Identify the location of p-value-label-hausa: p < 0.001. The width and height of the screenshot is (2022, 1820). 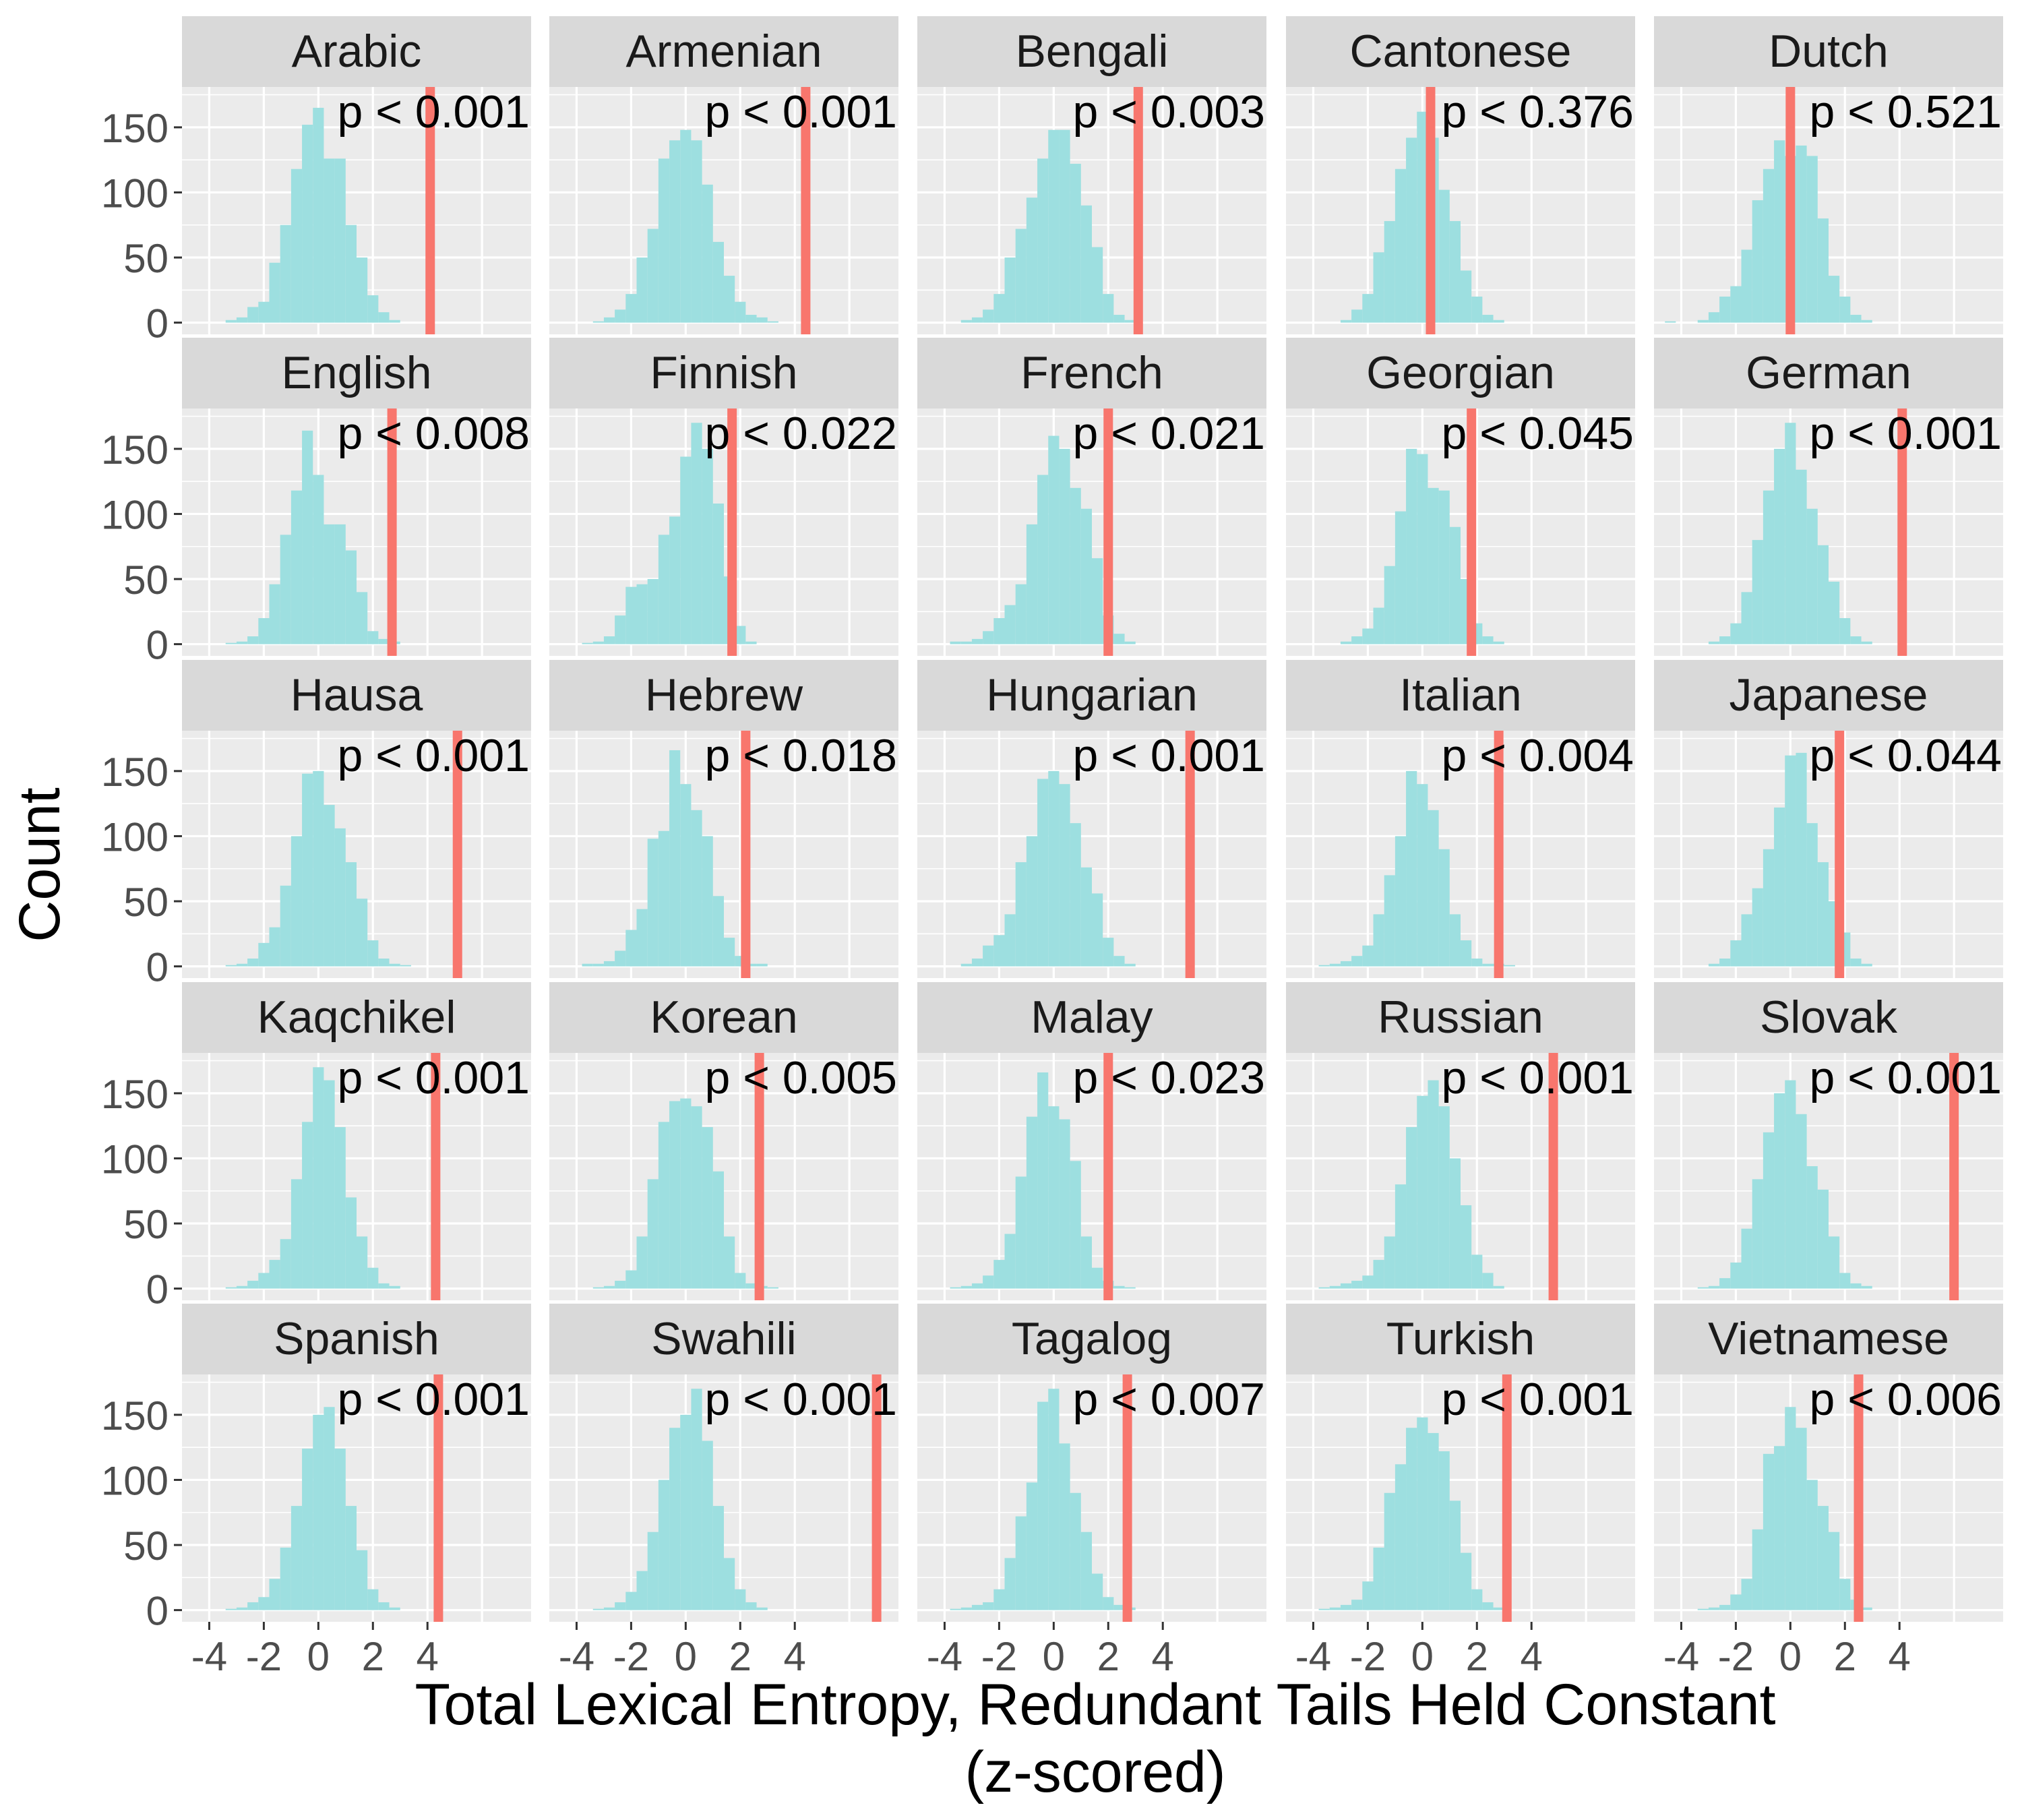
(434, 755).